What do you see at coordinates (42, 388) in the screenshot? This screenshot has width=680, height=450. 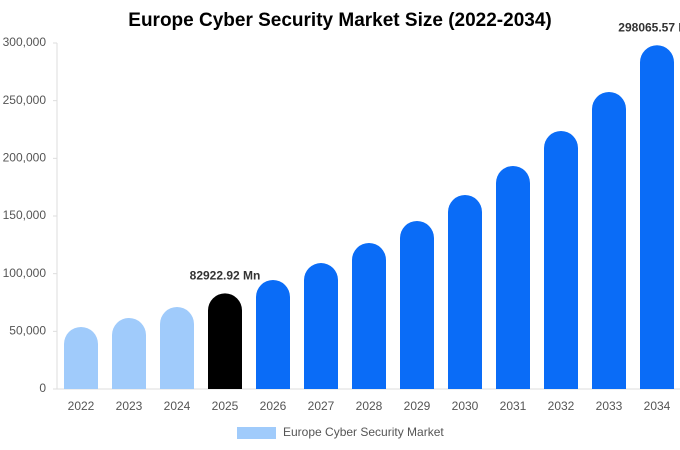 I see `y-tick-label: 0` at bounding box center [42, 388].